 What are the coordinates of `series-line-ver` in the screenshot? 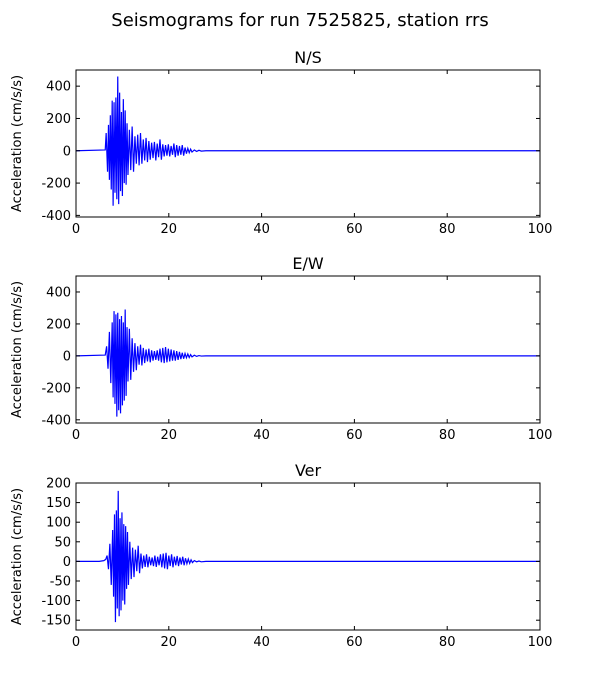 It's located at (308, 556).